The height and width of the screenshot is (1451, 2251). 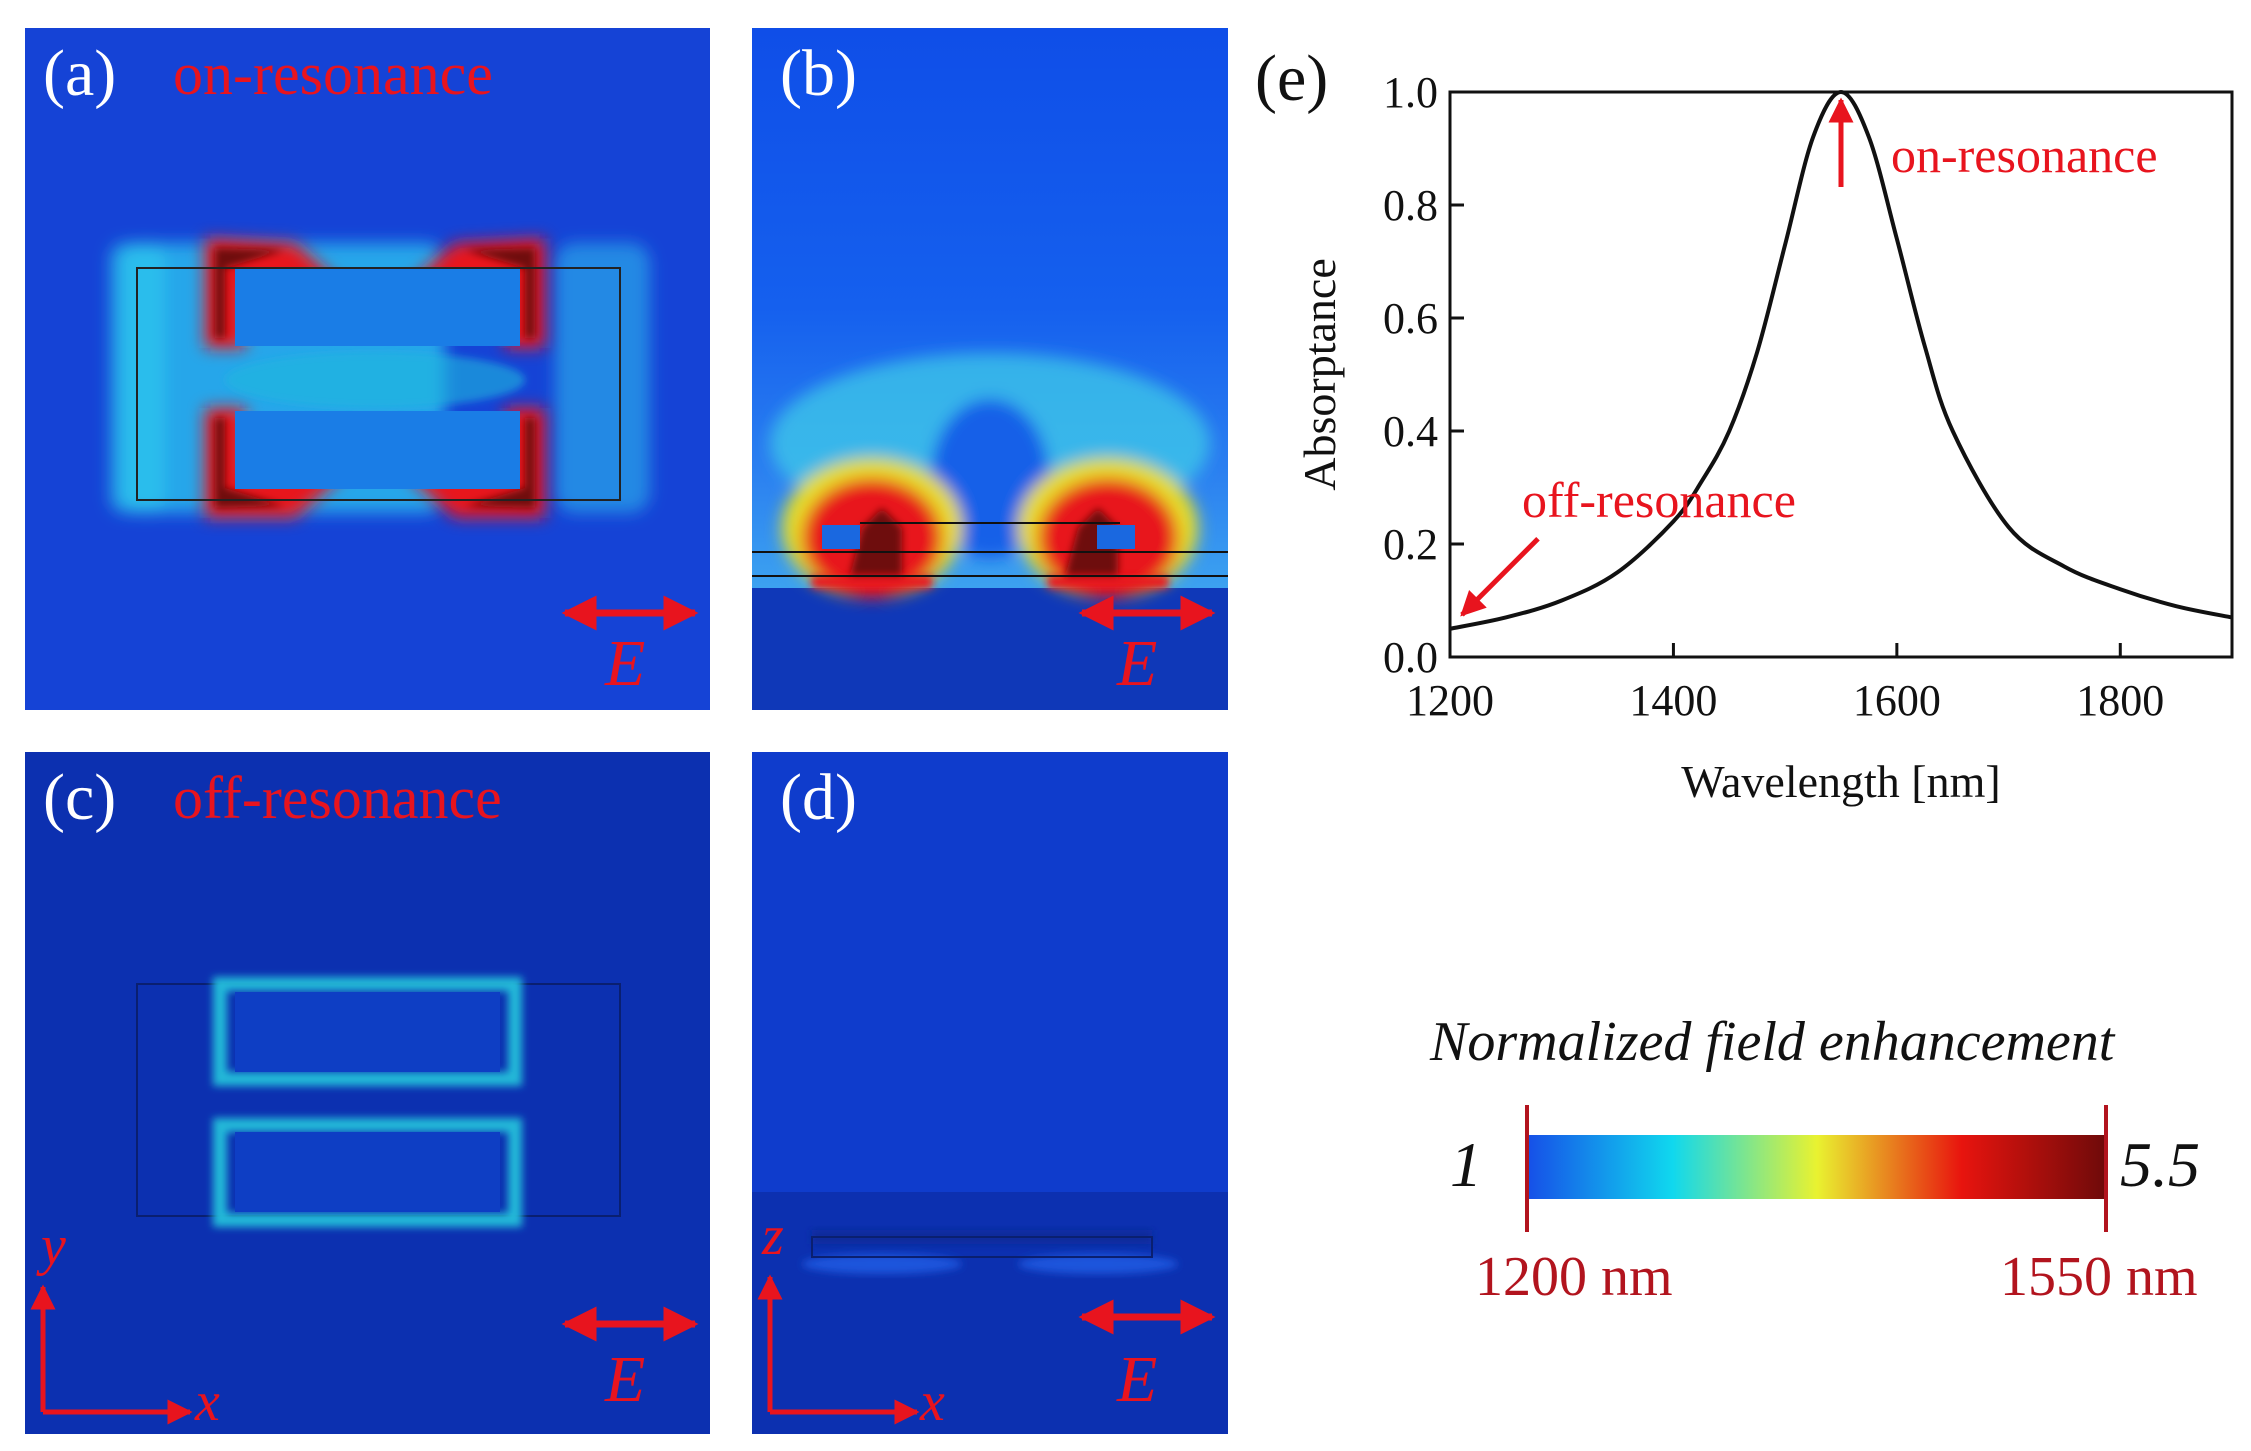 What do you see at coordinates (2024, 155) in the screenshot?
I see `on-resonance-annotation: on-resonance` at bounding box center [2024, 155].